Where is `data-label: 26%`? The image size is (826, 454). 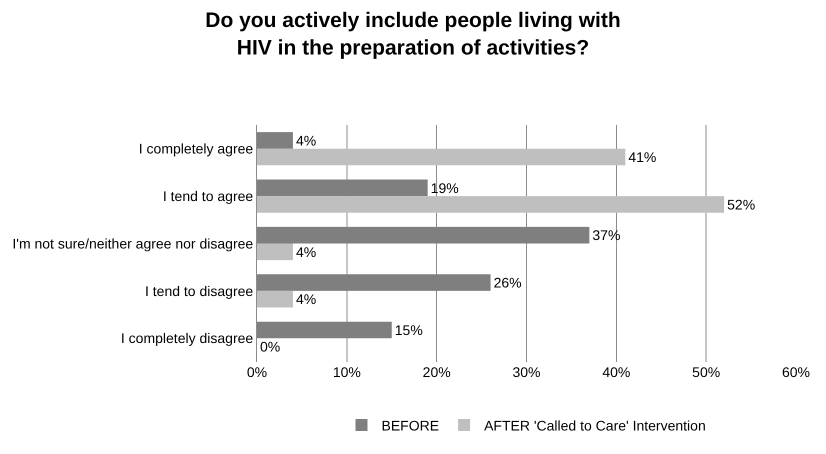
data-label: 26% is located at coordinates (508, 282).